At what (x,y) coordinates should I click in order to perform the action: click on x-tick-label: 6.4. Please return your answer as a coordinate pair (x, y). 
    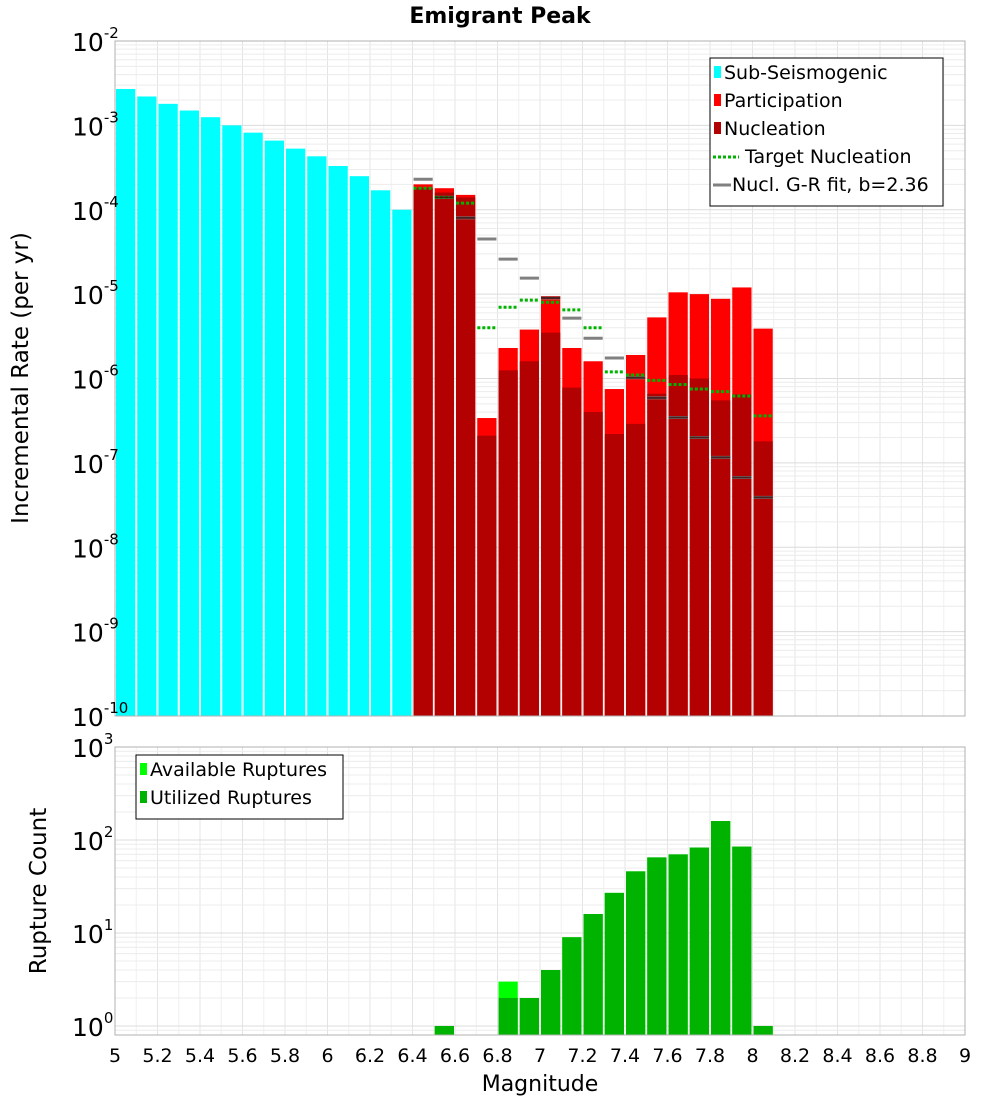
    Looking at the image, I should click on (412, 1056).